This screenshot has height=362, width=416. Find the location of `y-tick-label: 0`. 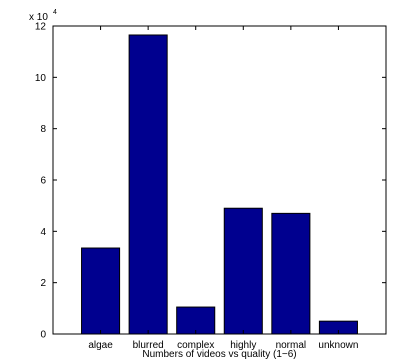

y-tick-label: 0 is located at coordinates (43, 335).